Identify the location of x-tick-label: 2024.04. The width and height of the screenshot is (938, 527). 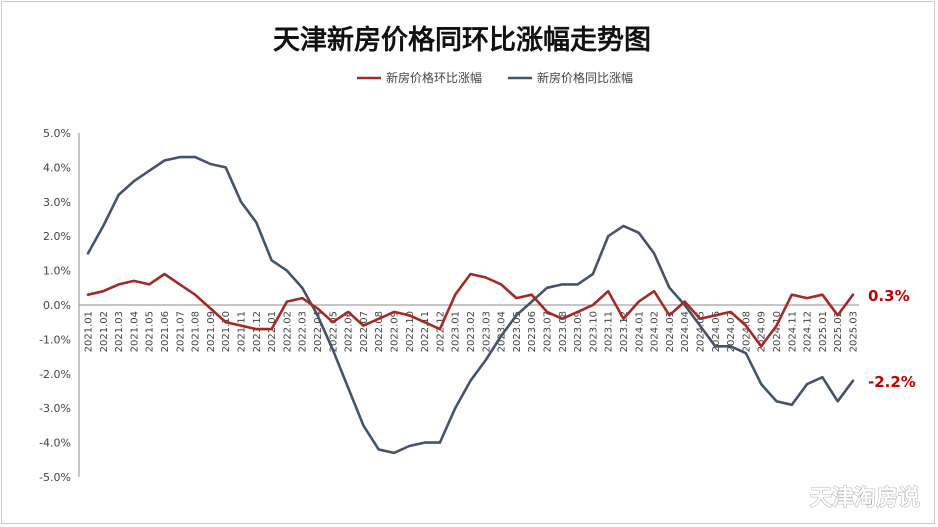
(685, 331).